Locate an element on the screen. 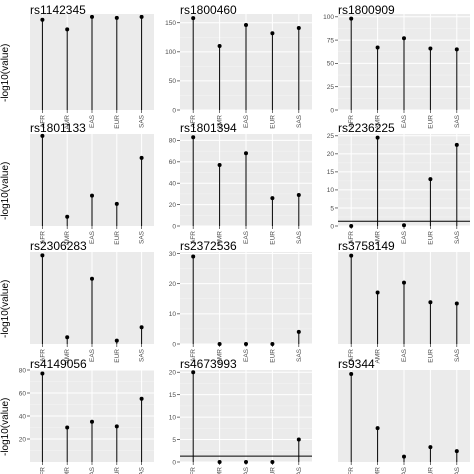 This screenshot has height=474, width=474. chart-svg: 0 25 50 75 100 AFR AMR EAS EUR SAS is located at coordinates (396, 71).